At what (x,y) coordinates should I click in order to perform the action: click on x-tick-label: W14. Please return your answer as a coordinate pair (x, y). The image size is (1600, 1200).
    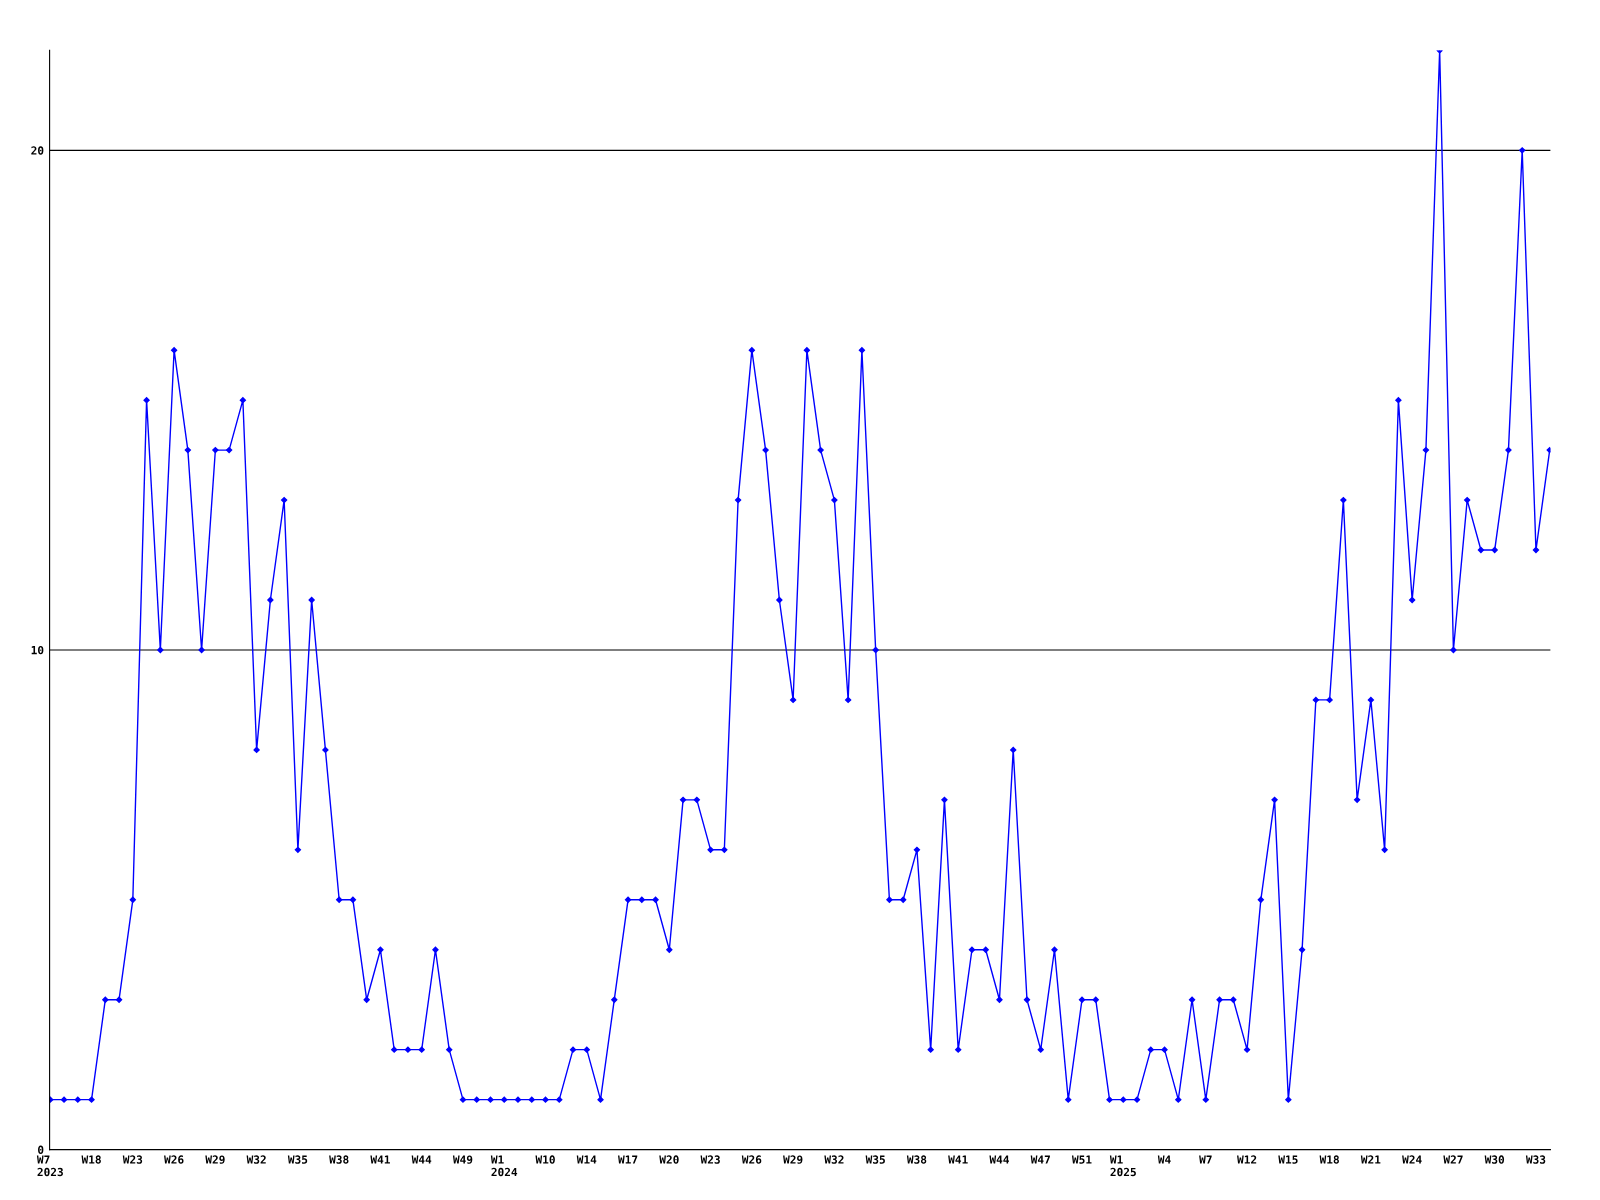
    Looking at the image, I should click on (586, 1159).